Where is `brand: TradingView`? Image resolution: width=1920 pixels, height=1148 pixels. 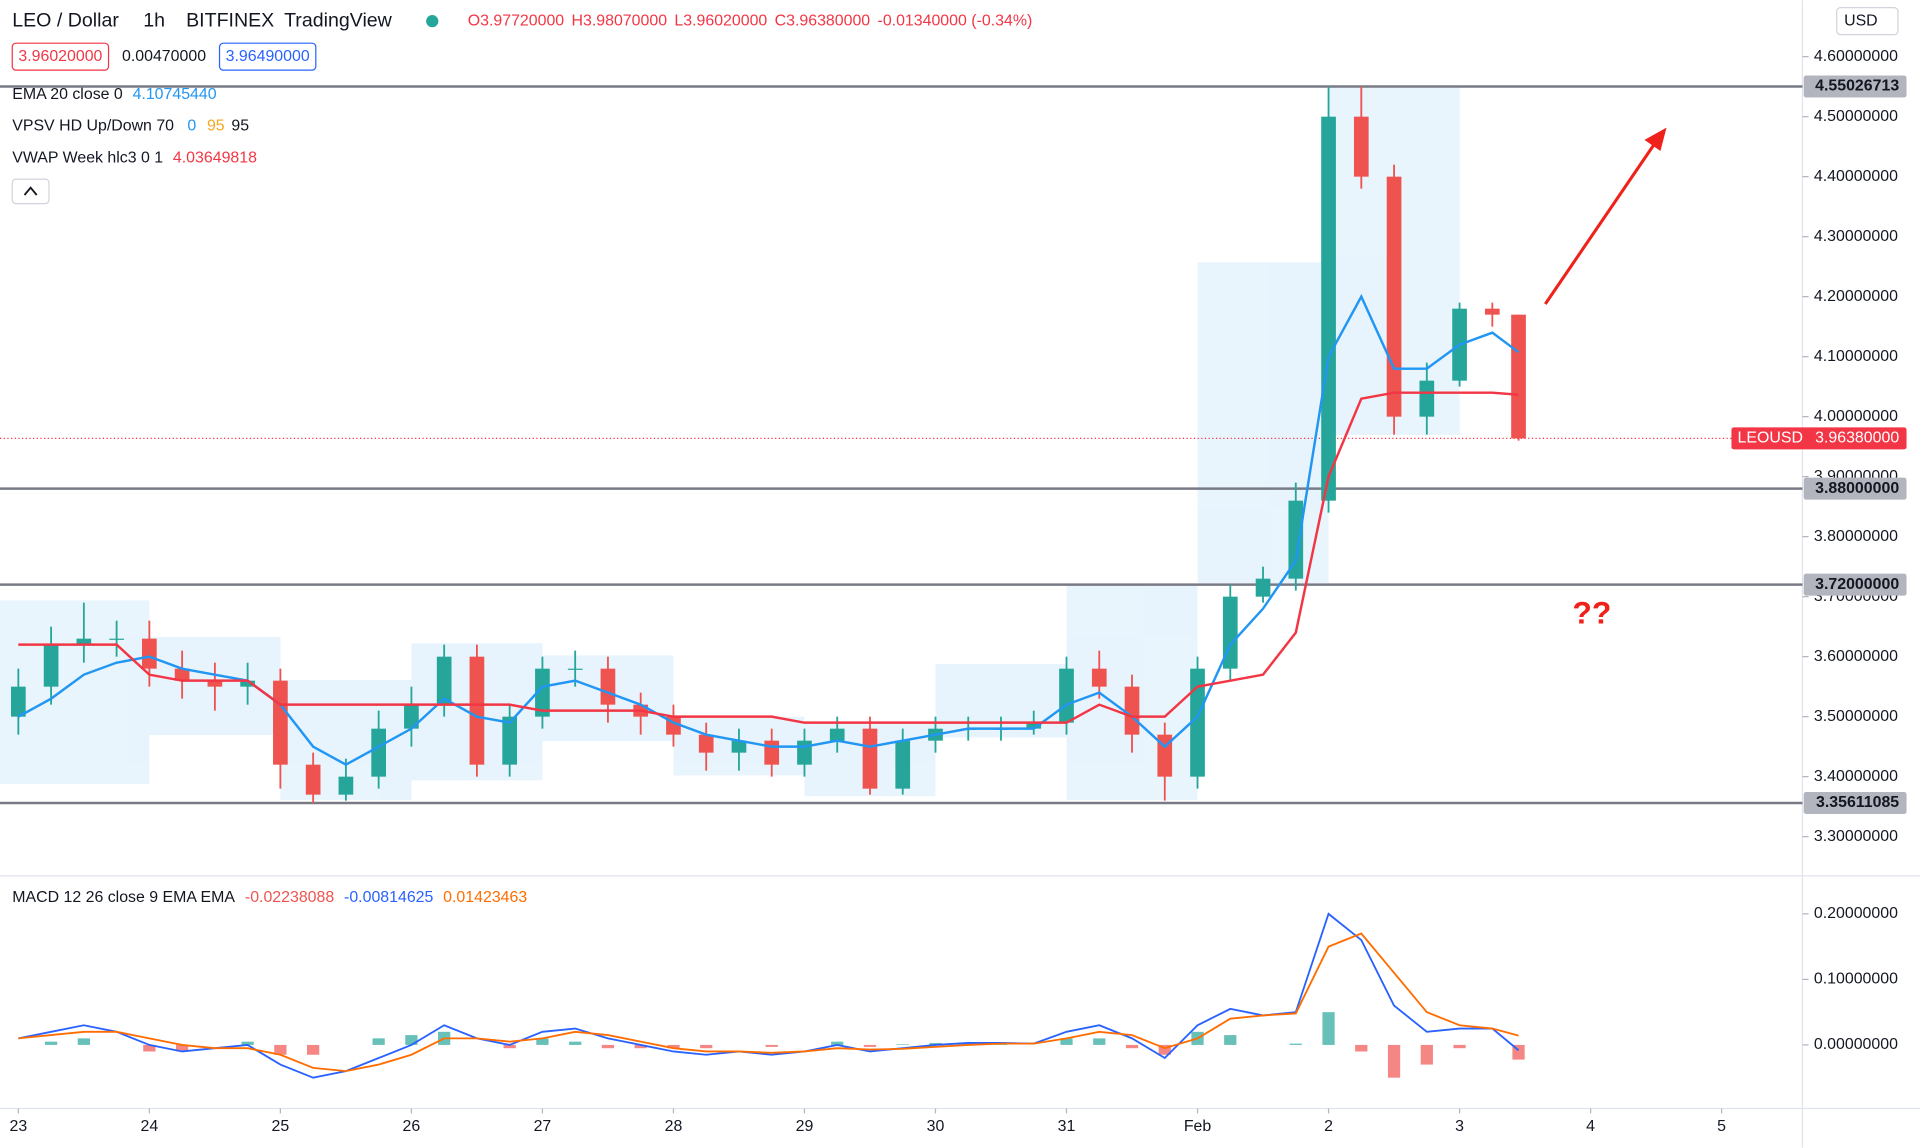 brand: TradingView is located at coordinates (338, 20).